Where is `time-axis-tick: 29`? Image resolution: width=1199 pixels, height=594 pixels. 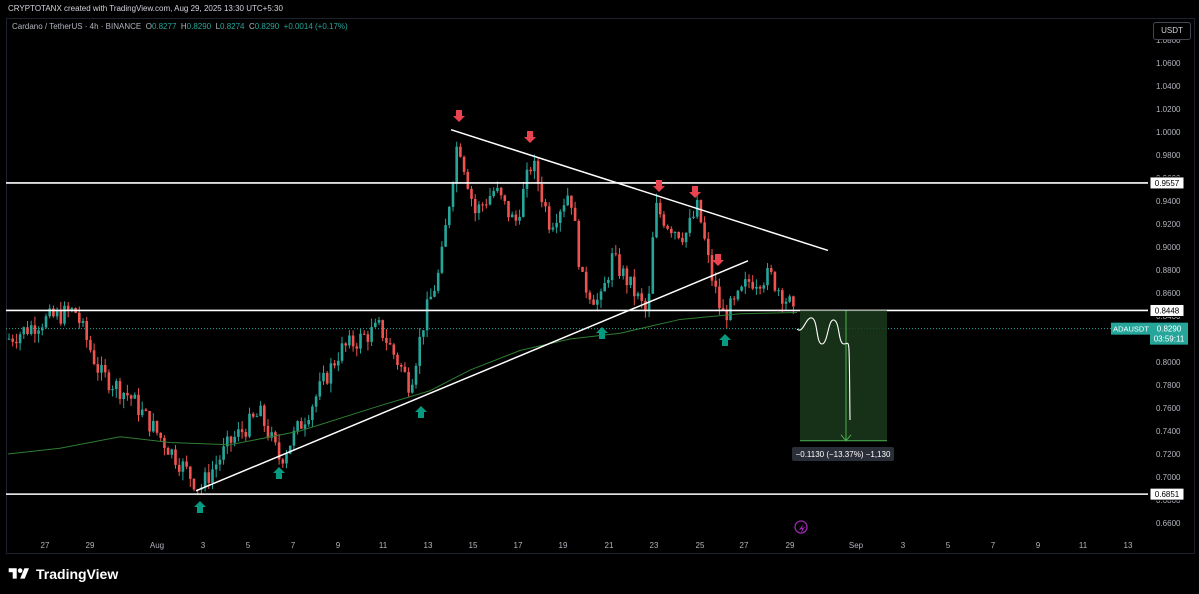 time-axis-tick: 29 is located at coordinates (90, 545).